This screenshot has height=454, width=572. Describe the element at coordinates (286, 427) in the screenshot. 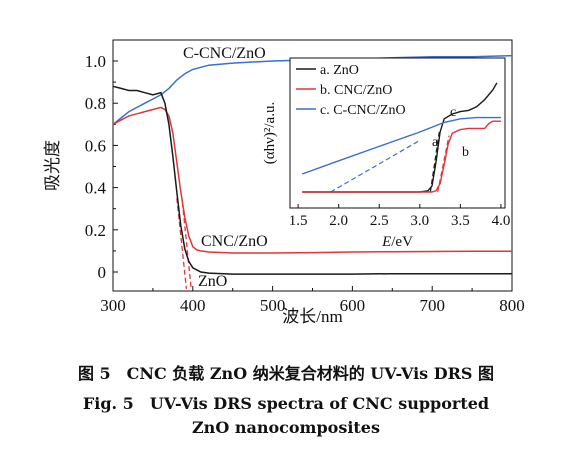

I see `figure-caption-english-line2: ZnO nanocomposites` at that location.